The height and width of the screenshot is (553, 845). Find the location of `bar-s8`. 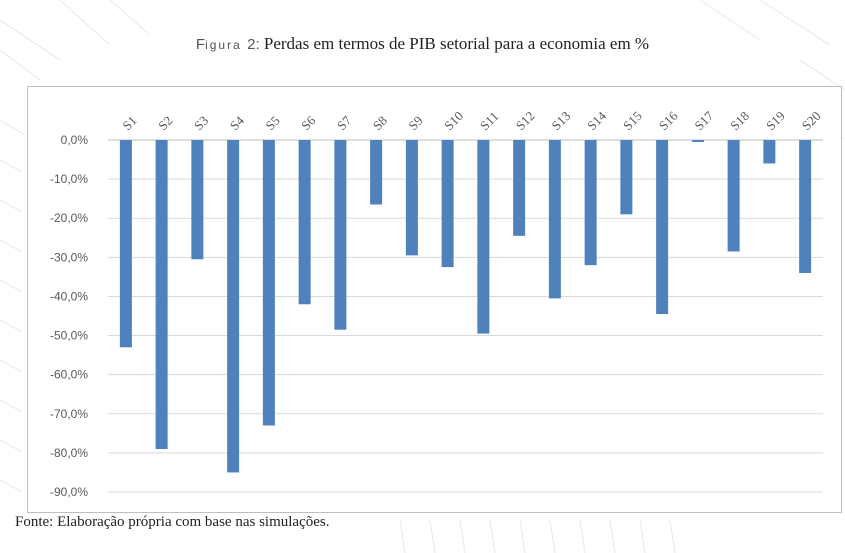

bar-s8 is located at coordinates (376, 172).